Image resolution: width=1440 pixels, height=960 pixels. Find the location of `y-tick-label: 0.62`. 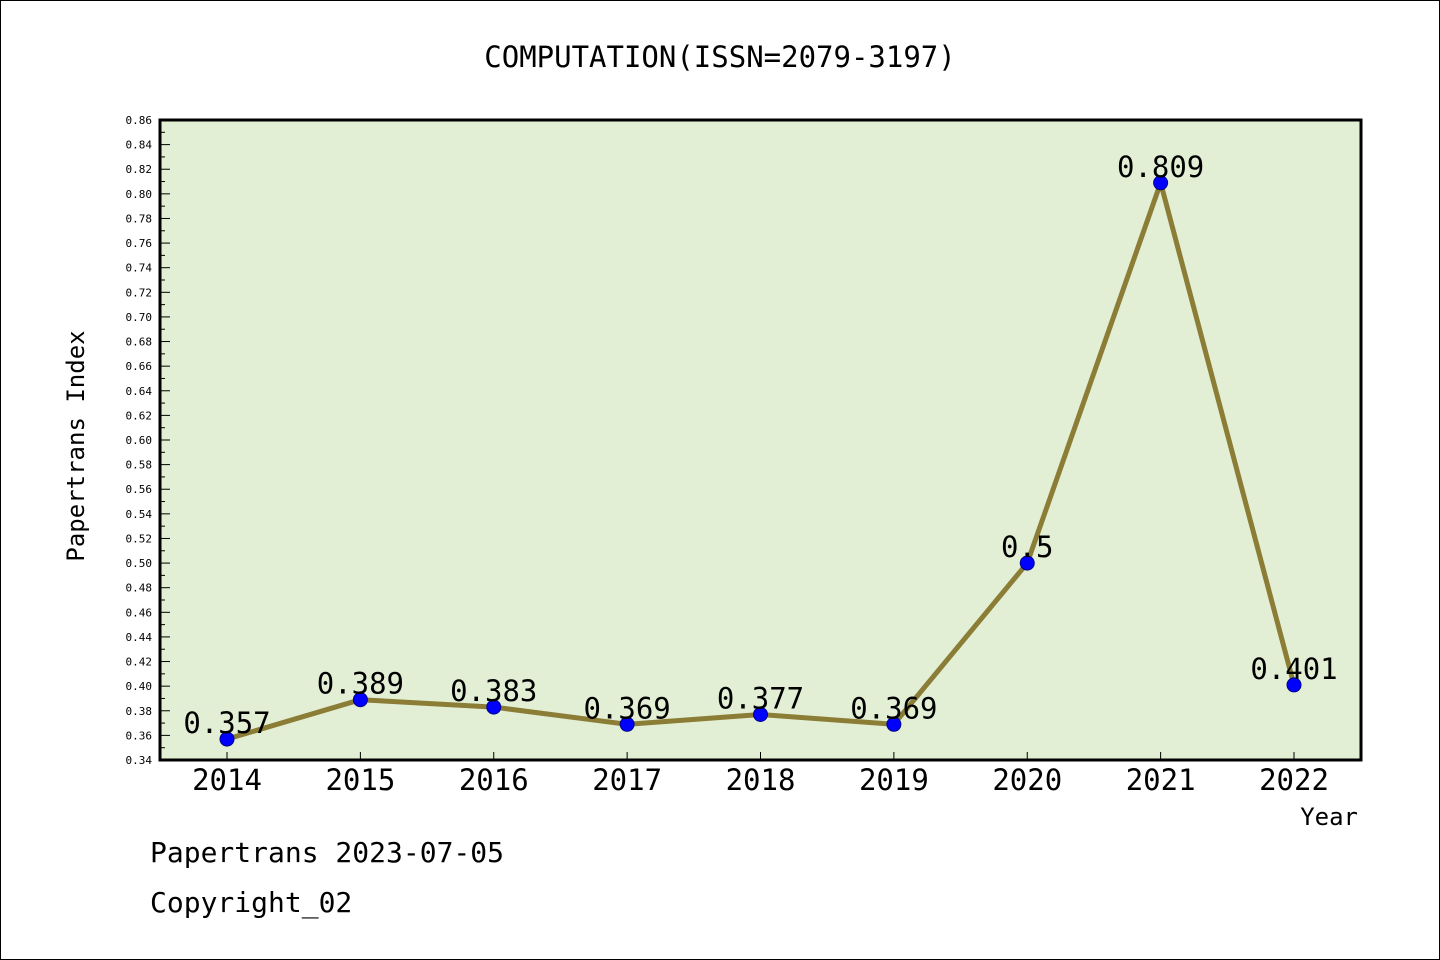

y-tick-label: 0.62 is located at coordinates (139, 415).